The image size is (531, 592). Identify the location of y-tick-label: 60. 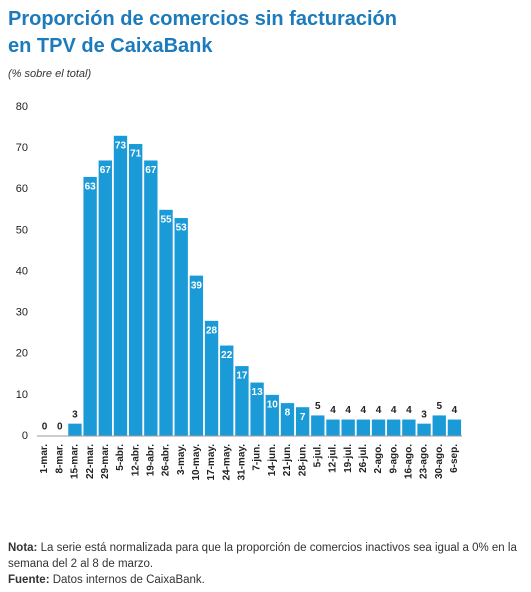
(22, 189).